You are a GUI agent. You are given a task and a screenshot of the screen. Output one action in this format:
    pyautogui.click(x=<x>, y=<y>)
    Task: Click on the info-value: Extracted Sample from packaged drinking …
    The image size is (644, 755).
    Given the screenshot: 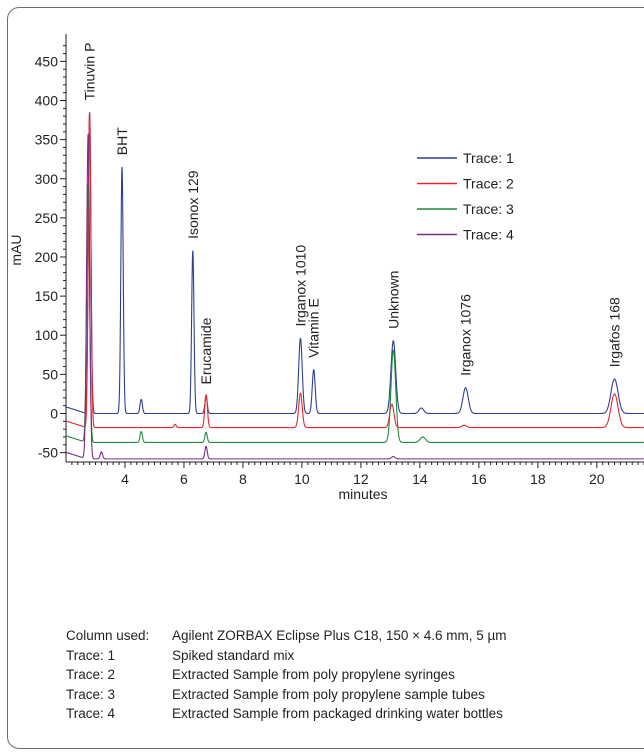 What is the action you would take?
    pyautogui.click(x=337, y=714)
    